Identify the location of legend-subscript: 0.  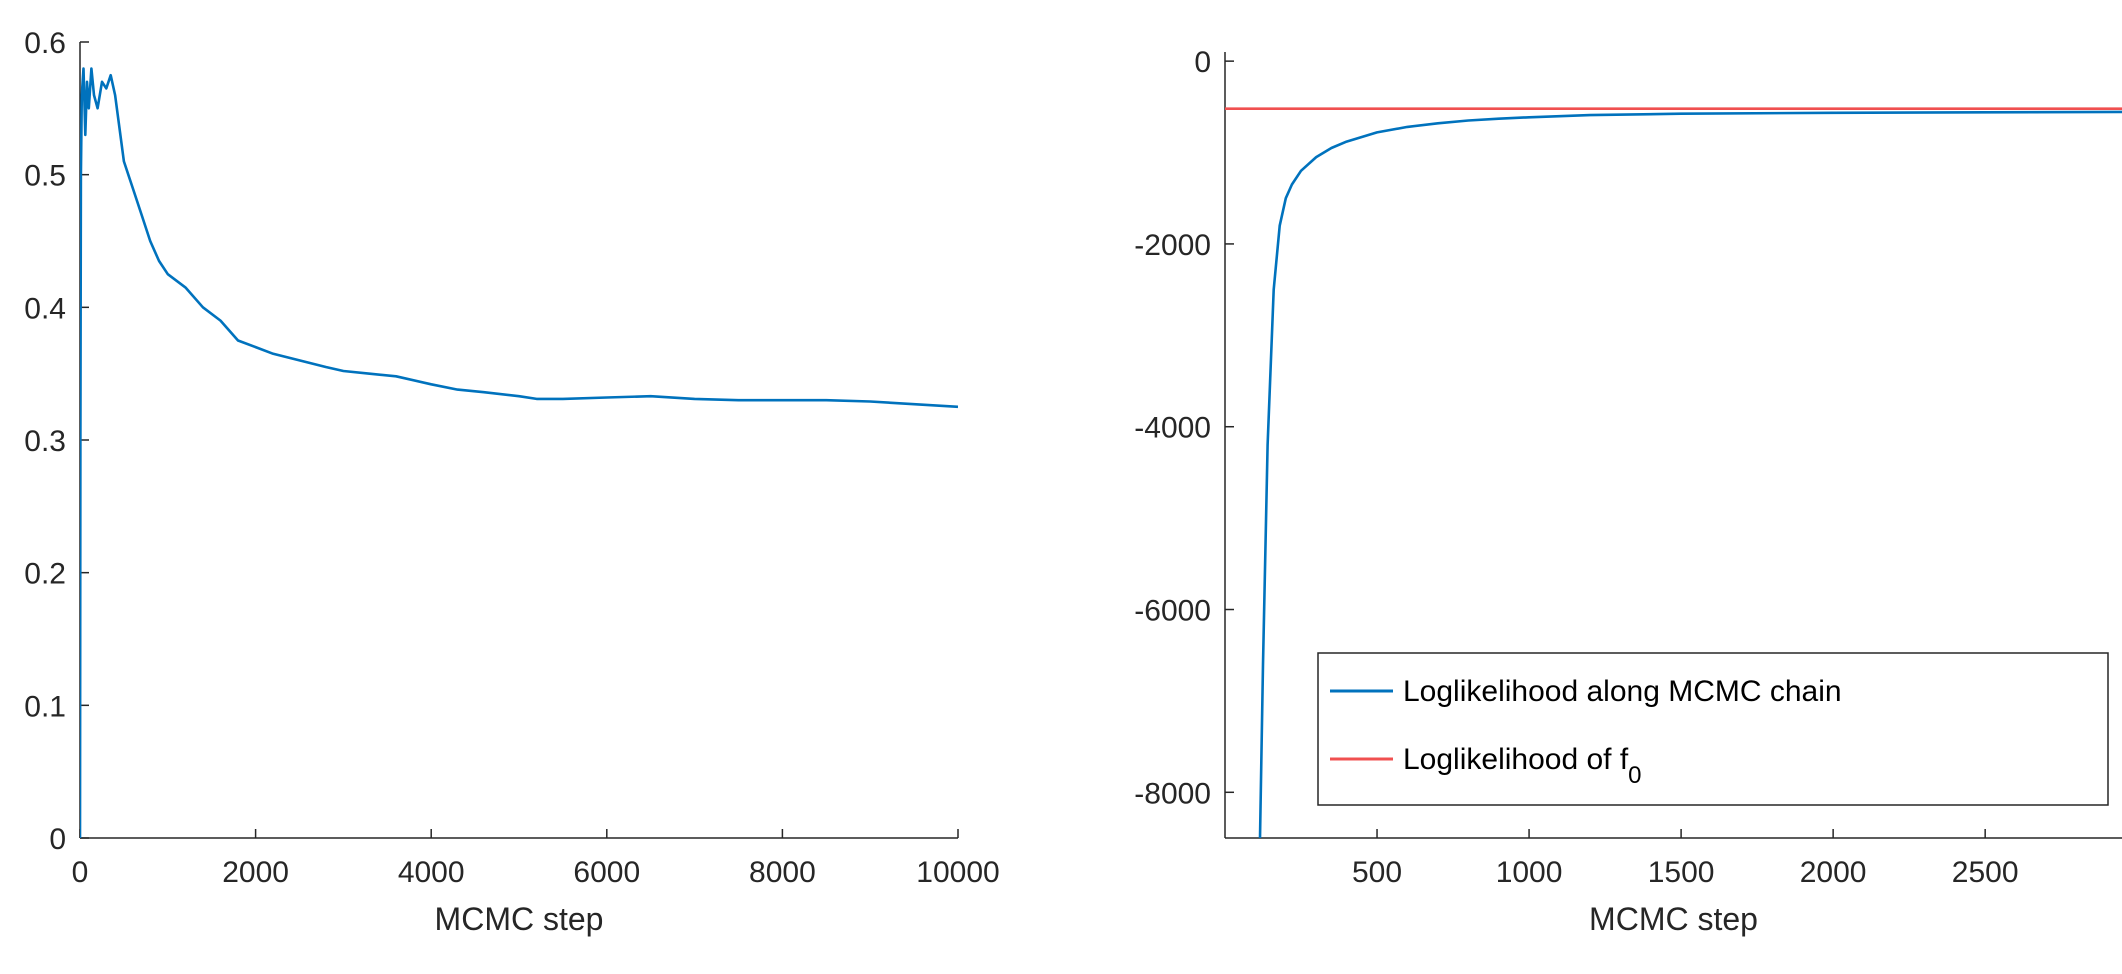
(1634, 775).